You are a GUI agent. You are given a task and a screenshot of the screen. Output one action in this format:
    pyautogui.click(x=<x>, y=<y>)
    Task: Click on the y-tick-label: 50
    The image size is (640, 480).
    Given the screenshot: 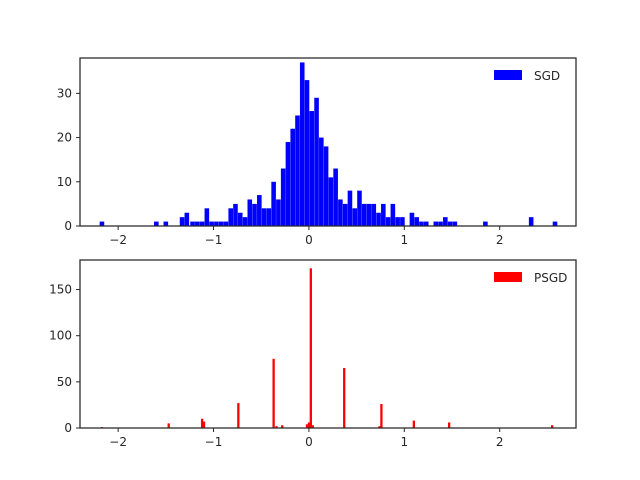 What is the action you would take?
    pyautogui.click(x=64, y=382)
    